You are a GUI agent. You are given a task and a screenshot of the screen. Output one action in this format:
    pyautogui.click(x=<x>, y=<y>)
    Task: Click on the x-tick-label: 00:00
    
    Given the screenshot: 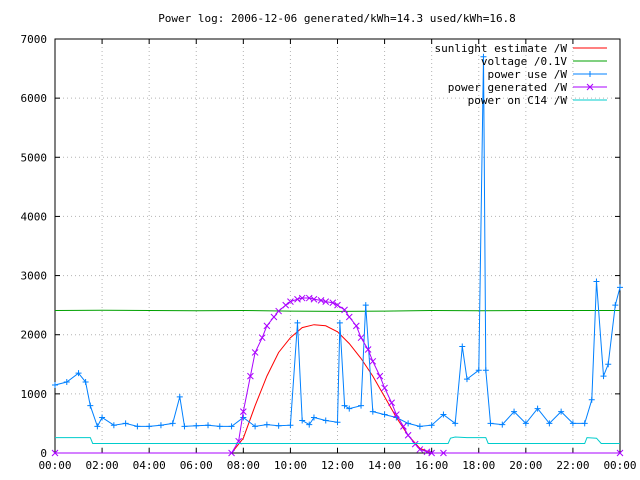 What is the action you would take?
    pyautogui.click(x=54, y=465)
    